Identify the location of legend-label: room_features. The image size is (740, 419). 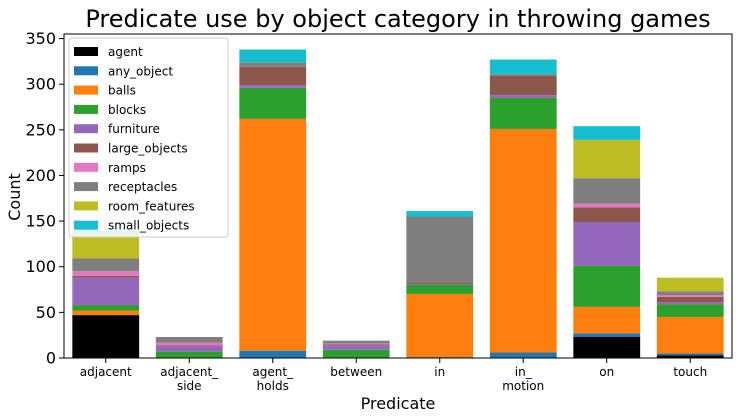
(151, 206).